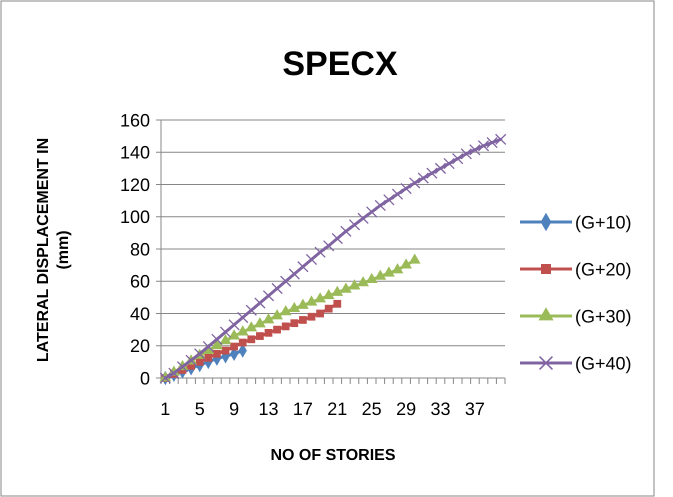 The width and height of the screenshot is (673, 497). Describe the element at coordinates (135, 217) in the screenshot. I see `y-tick-label: 100` at that location.